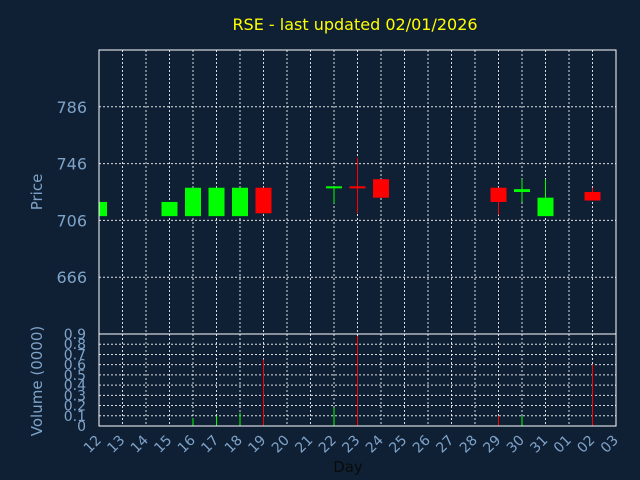 The image size is (640, 480). What do you see at coordinates (37, 192) in the screenshot?
I see `price-axis-label: Price` at bounding box center [37, 192].